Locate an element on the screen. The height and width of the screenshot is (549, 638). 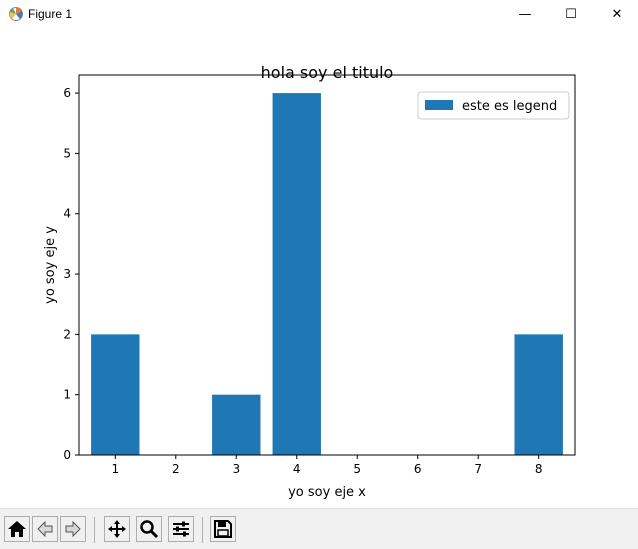
x-tick-label: 3 is located at coordinates (236, 469).